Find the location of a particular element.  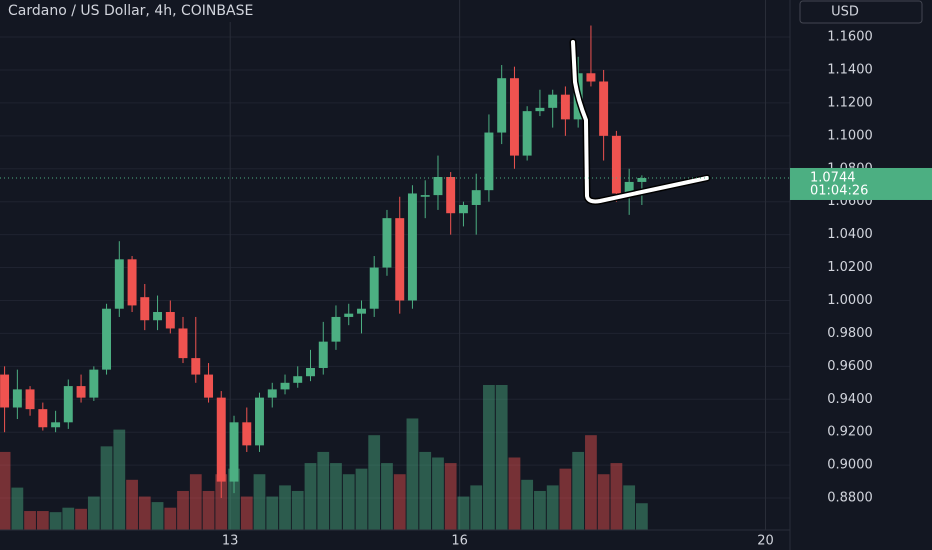

last-price-label: 1.0744 is located at coordinates (833, 177).